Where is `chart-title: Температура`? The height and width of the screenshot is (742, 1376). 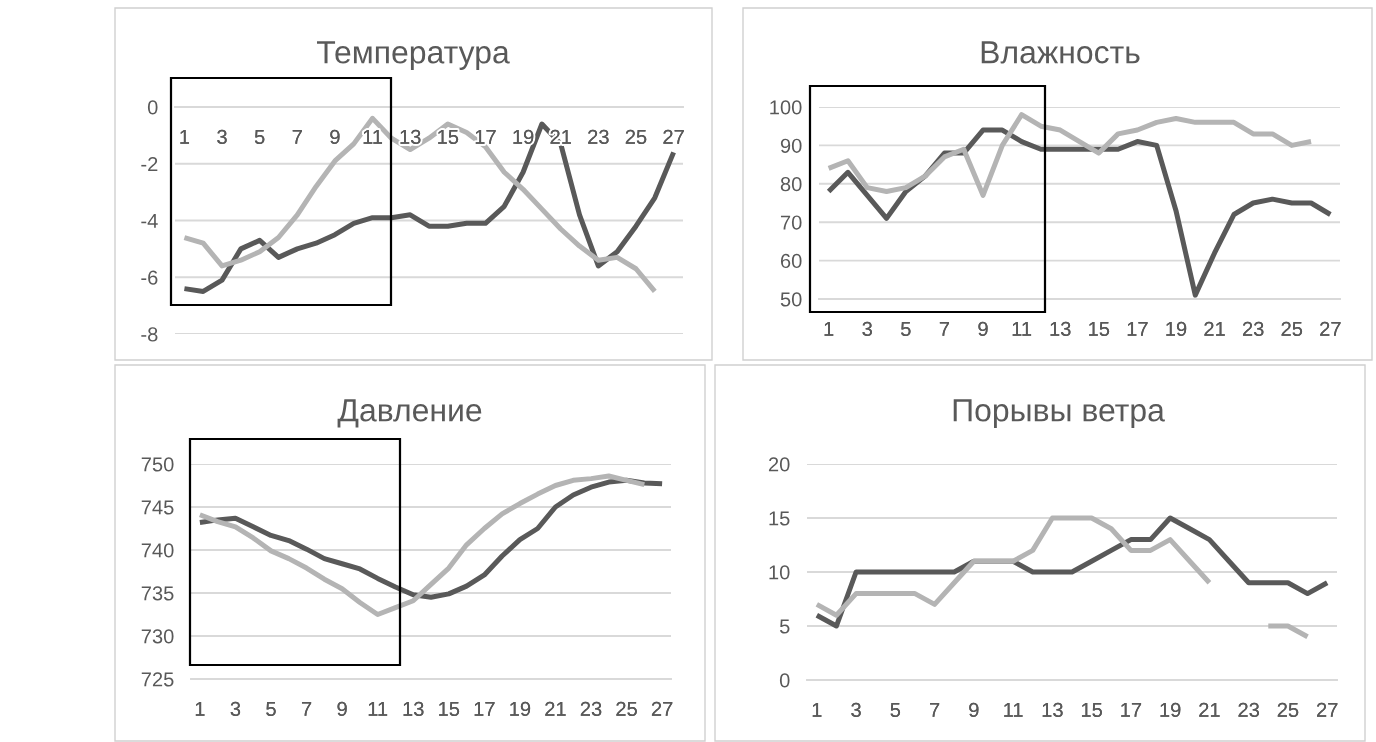
chart-title: Температура is located at coordinates (413, 55).